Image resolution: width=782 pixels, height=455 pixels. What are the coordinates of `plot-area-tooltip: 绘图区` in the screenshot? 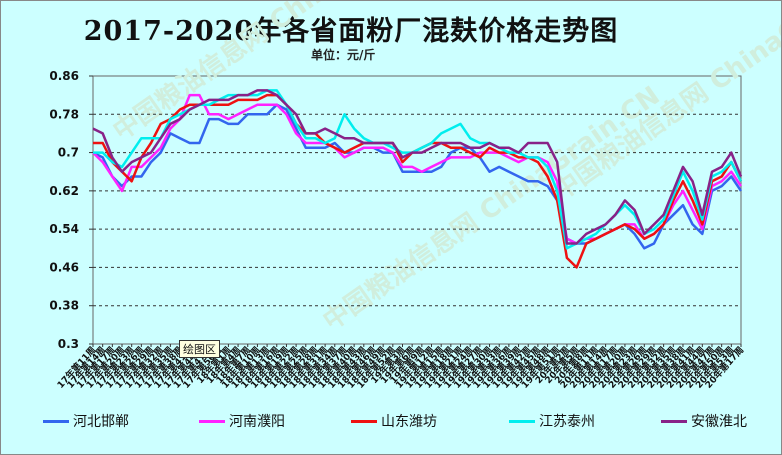 It's located at (199, 349).